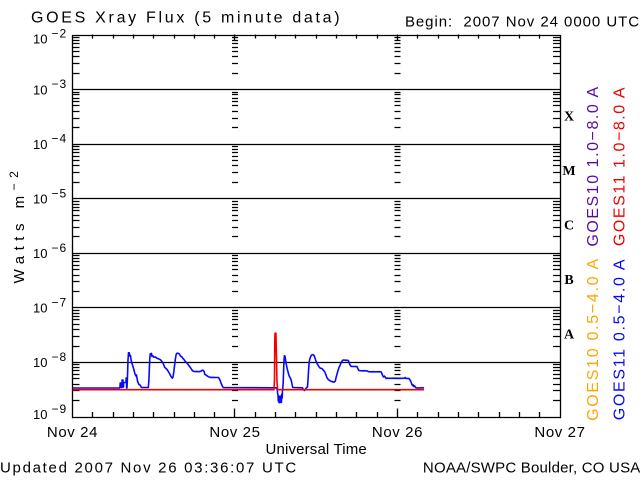  I want to click on svg-text: −6, so click(60, 248).